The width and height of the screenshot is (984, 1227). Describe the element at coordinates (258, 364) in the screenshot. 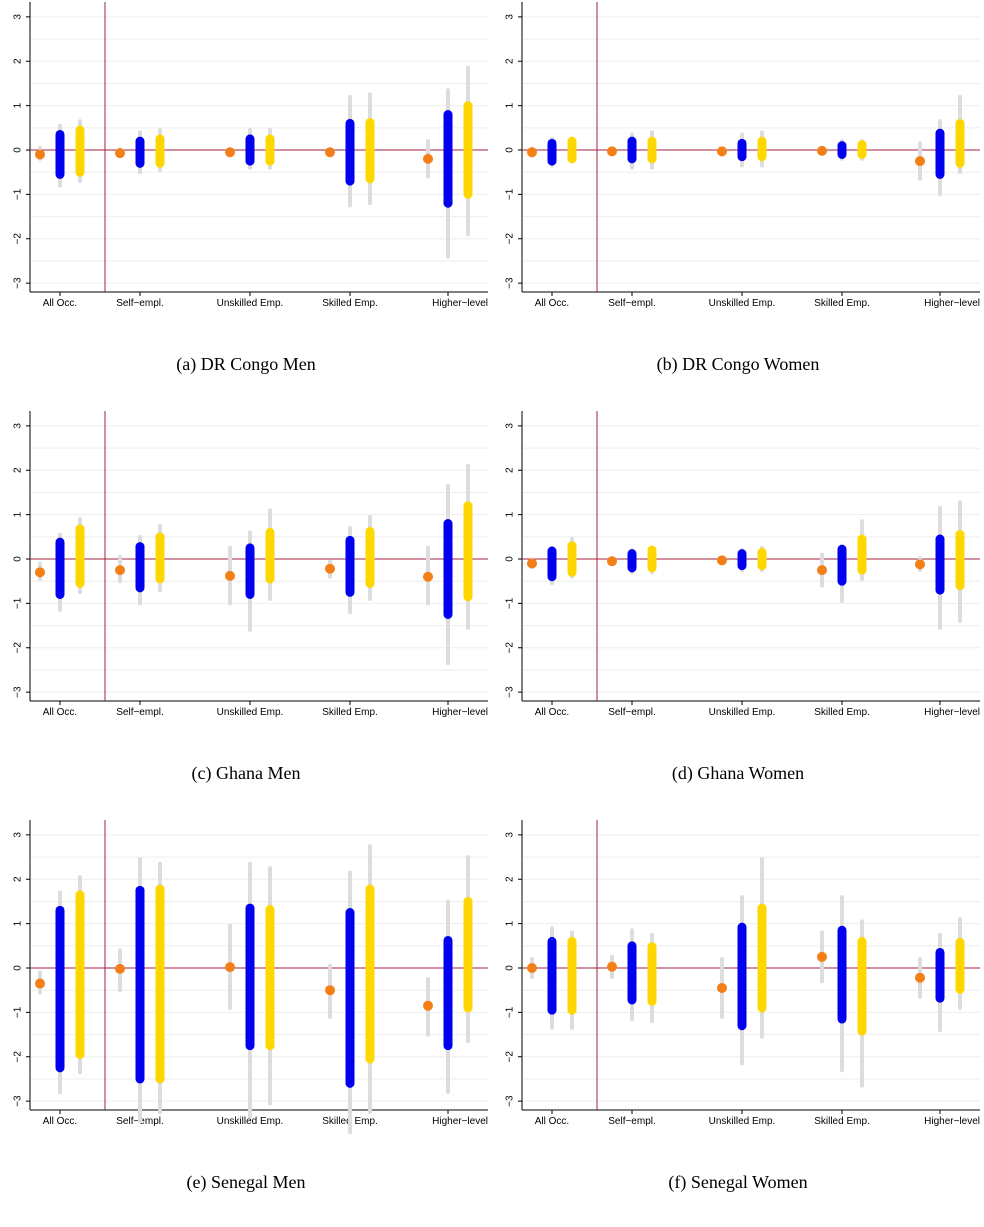

I see `caption-title: DR Congo Men` at that location.